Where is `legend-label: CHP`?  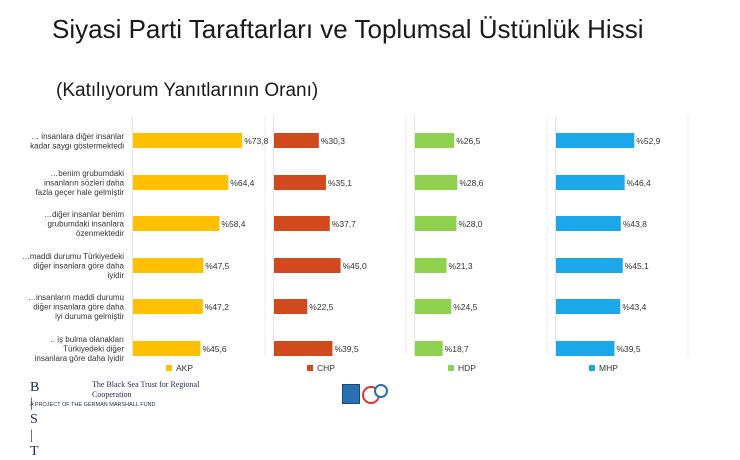
legend-label: CHP is located at coordinates (326, 368).